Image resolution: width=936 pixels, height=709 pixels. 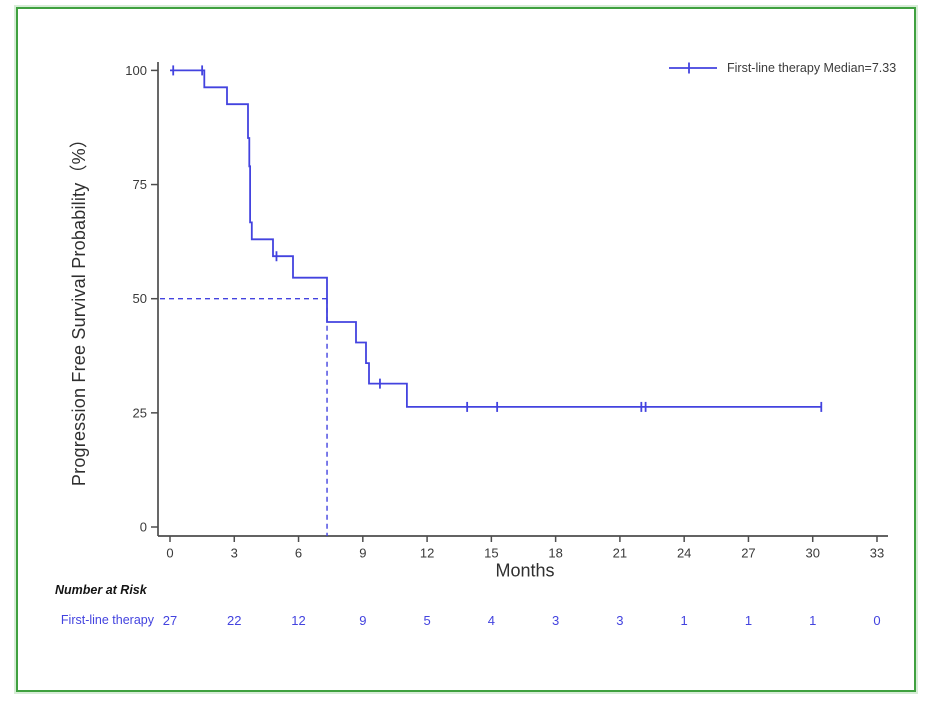 What do you see at coordinates (140, 412) in the screenshot?
I see `y-tick-label: 25` at bounding box center [140, 412].